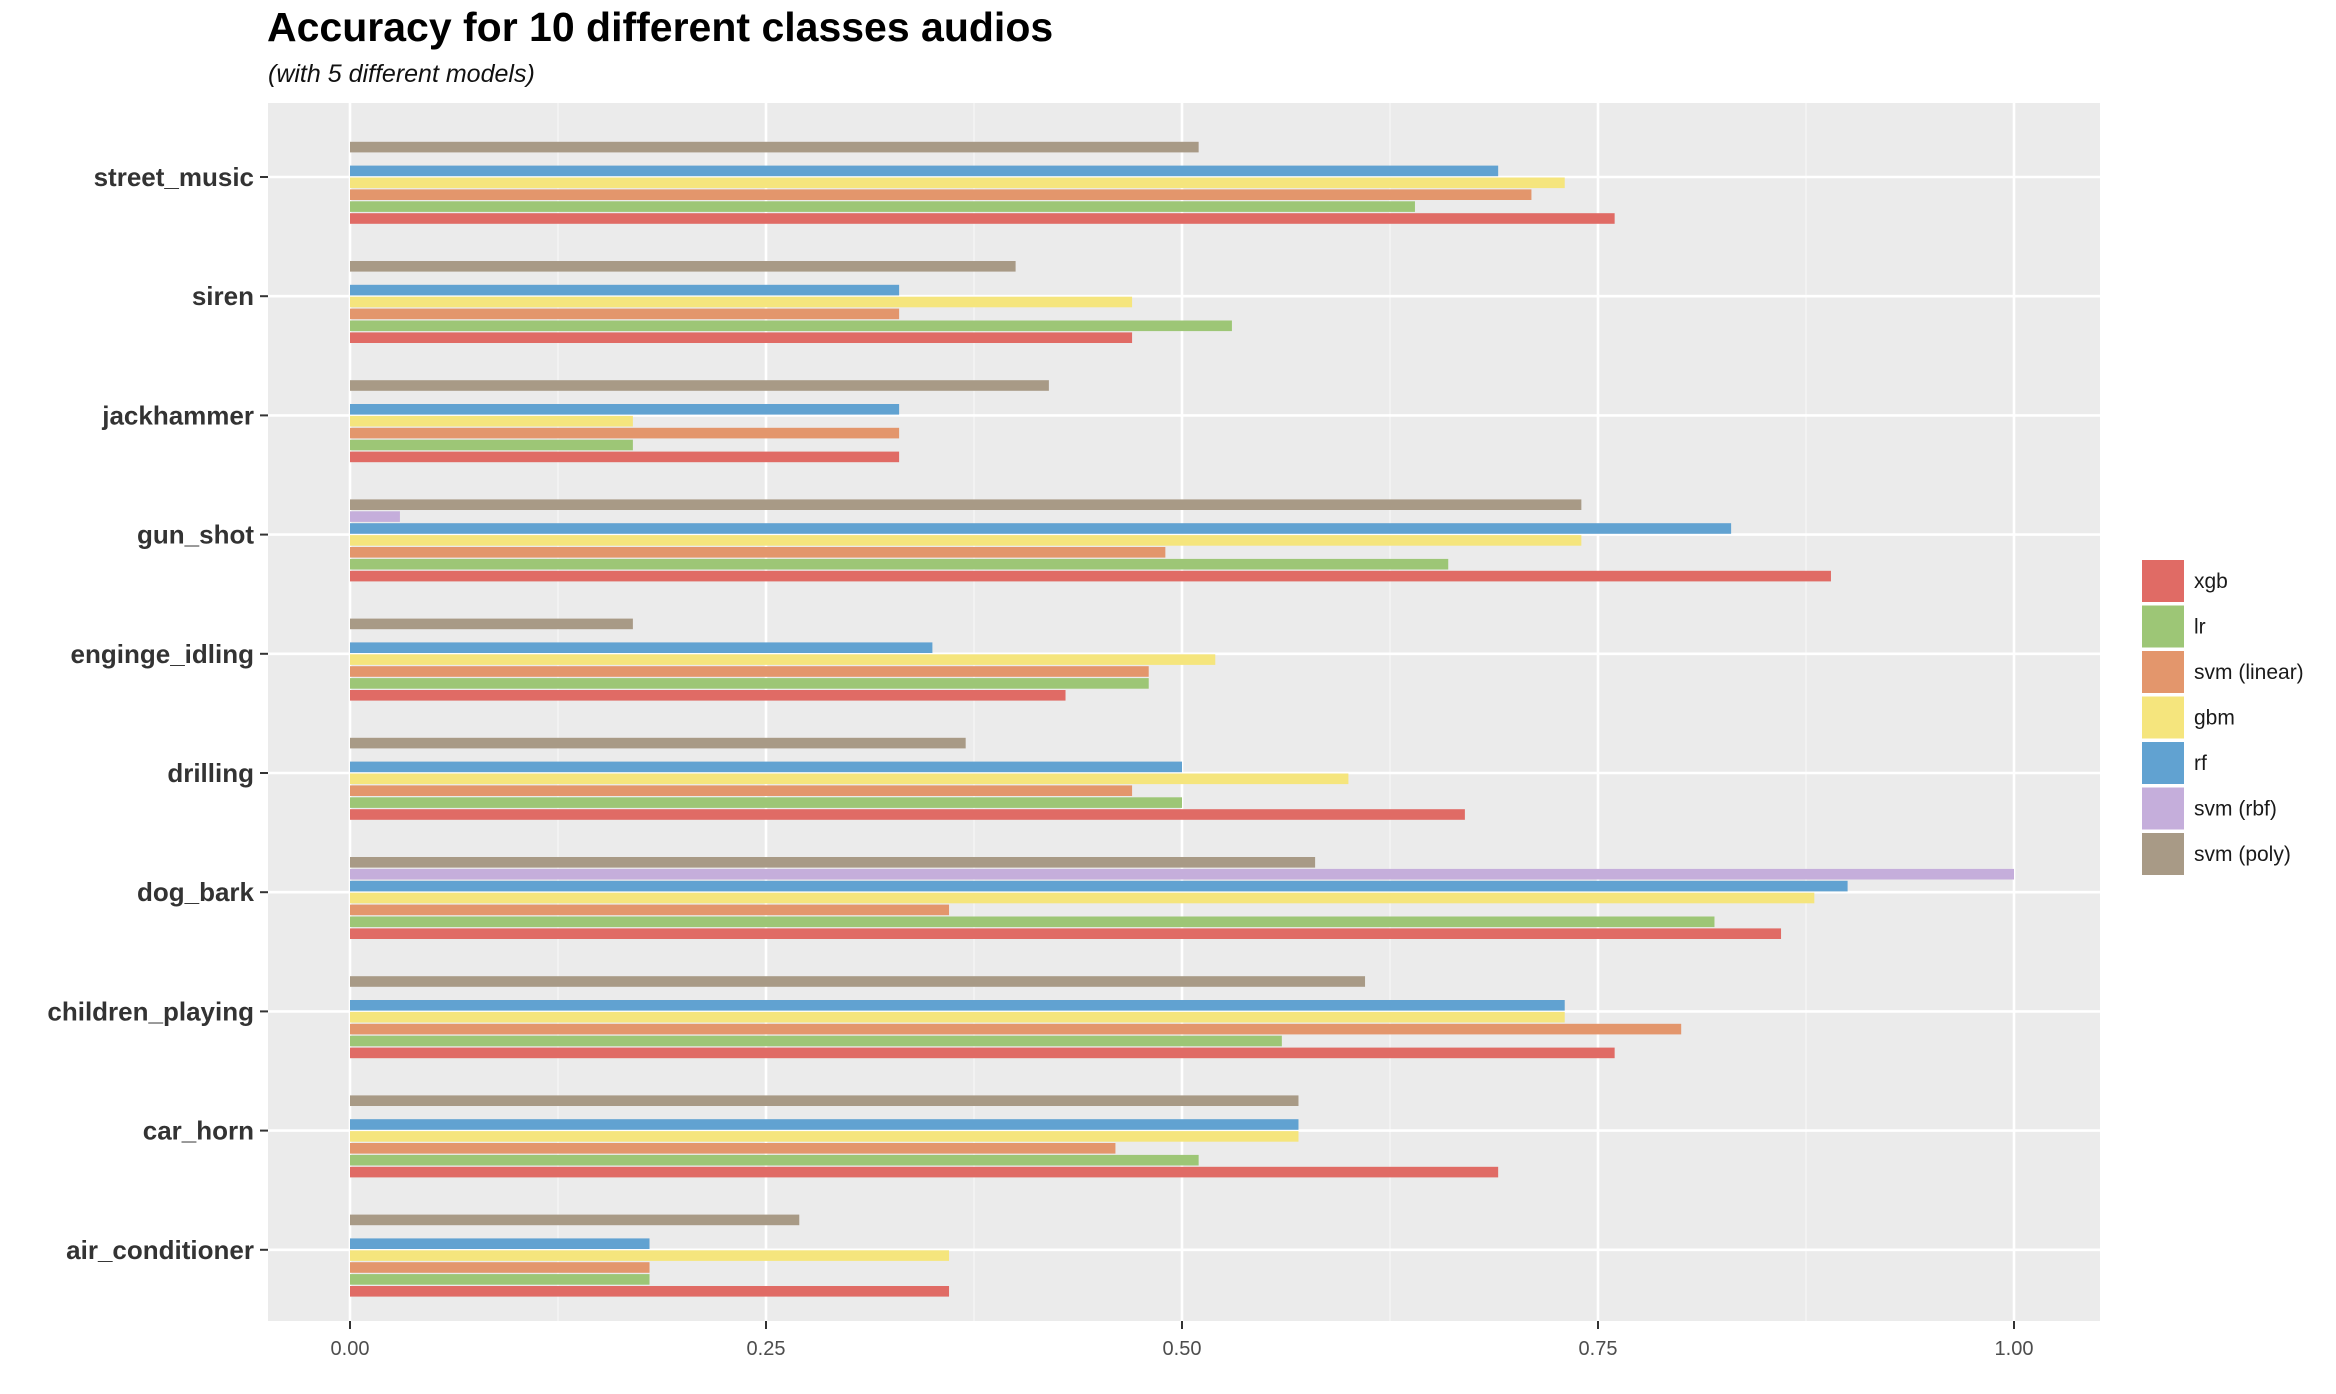 Image resolution: width=2336 pixels, height=1394 pixels. I want to click on bar-gbm-enginge_idling, so click(783, 659).